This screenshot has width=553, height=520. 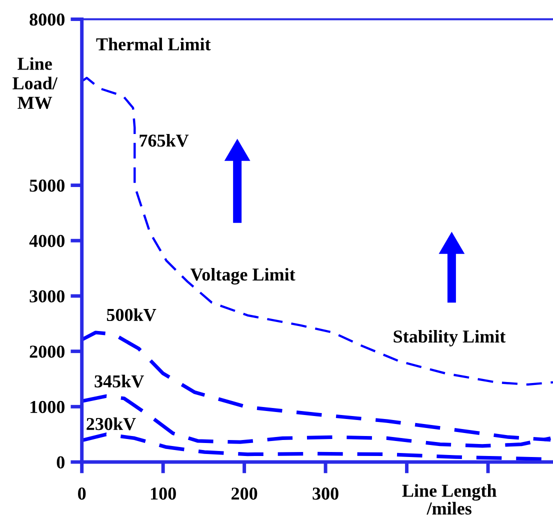 What do you see at coordinates (35, 83) in the screenshot?
I see `y-axis-title: Line Load/ MW` at bounding box center [35, 83].